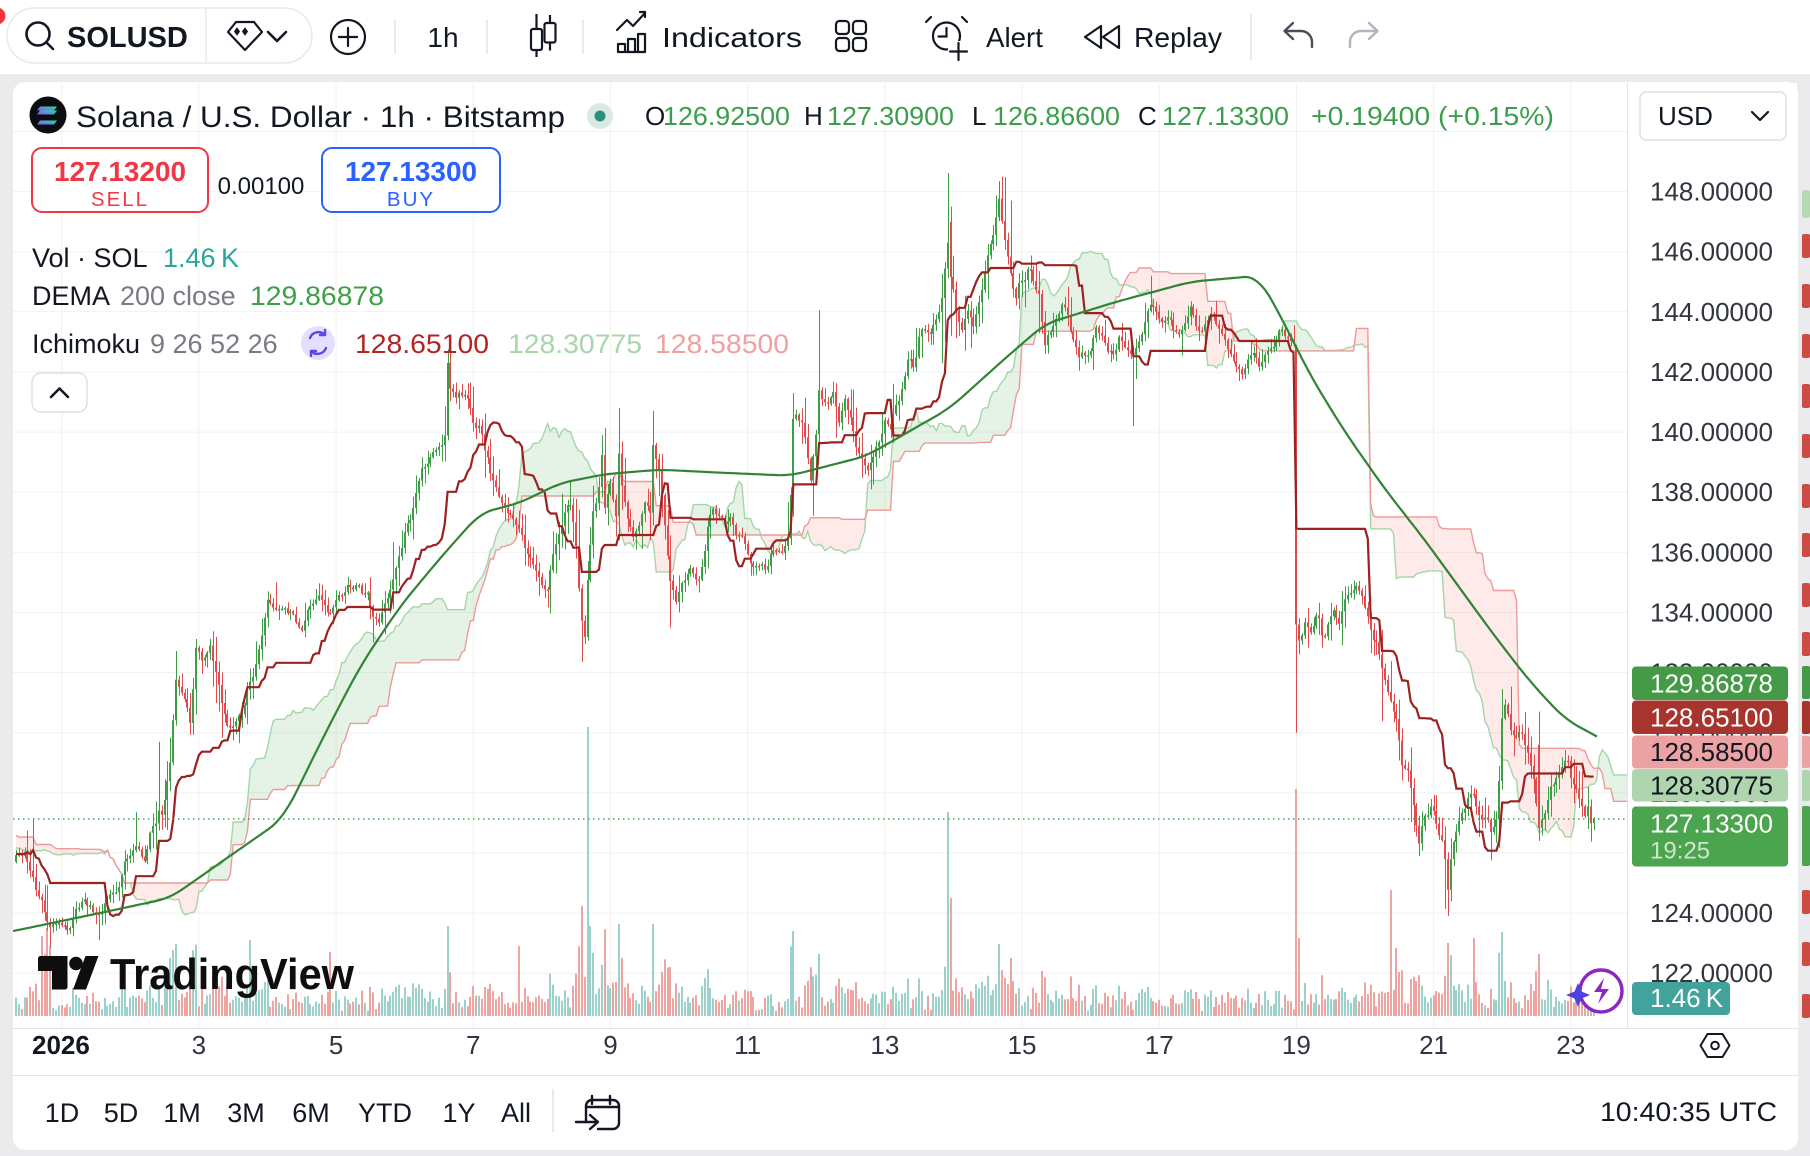  Describe the element at coordinates (120, 199) in the screenshot. I see `svg-text: SELL` at that location.